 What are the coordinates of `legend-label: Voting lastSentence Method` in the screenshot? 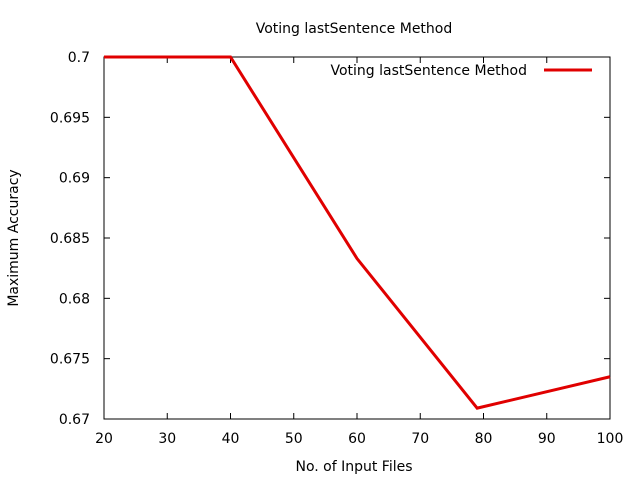 It's located at (428, 71).